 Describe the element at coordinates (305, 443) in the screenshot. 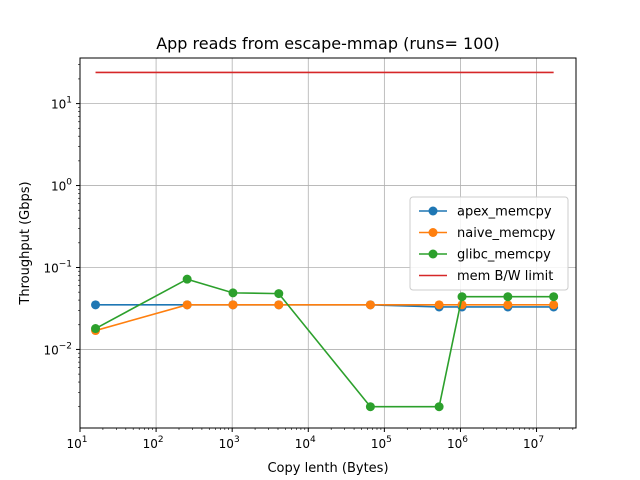

I see `x-tick-label: 10⁴` at that location.